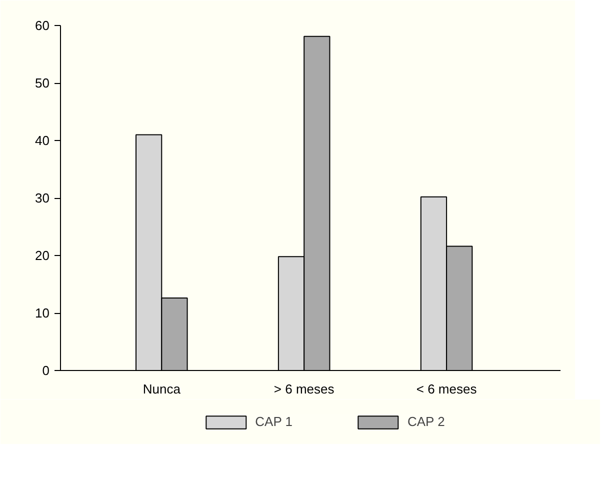 Image resolution: width=613 pixels, height=494 pixels. What do you see at coordinates (273, 421) in the screenshot?
I see `legend-label: CAP 1` at bounding box center [273, 421].